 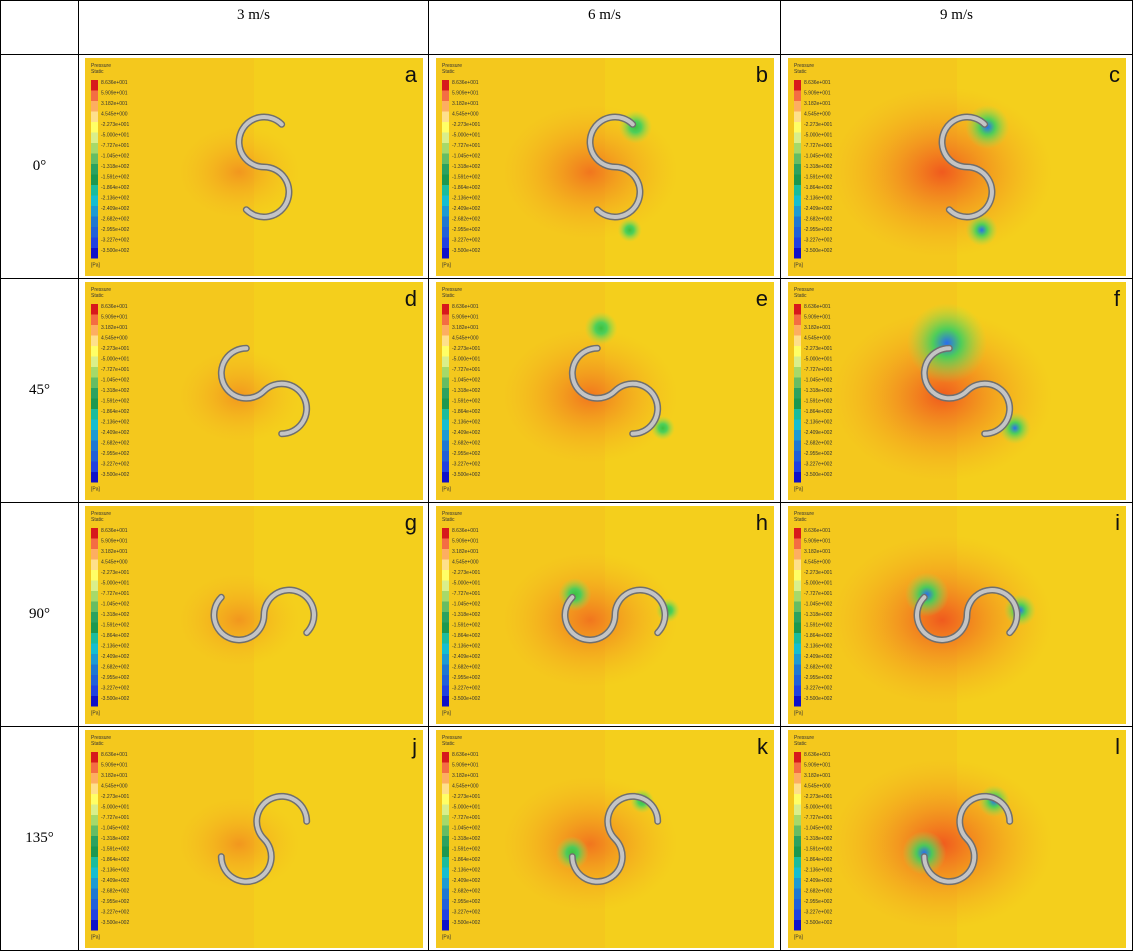 What do you see at coordinates (1117, 746) in the screenshot?
I see `panel-label: l` at bounding box center [1117, 746].